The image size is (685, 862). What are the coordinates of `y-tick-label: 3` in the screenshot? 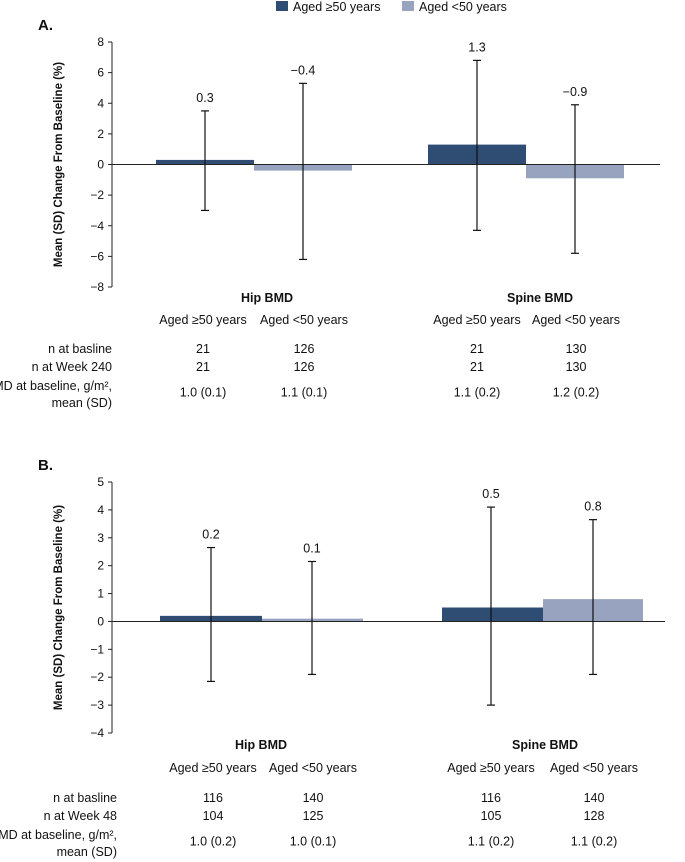 It's located at (100, 538).